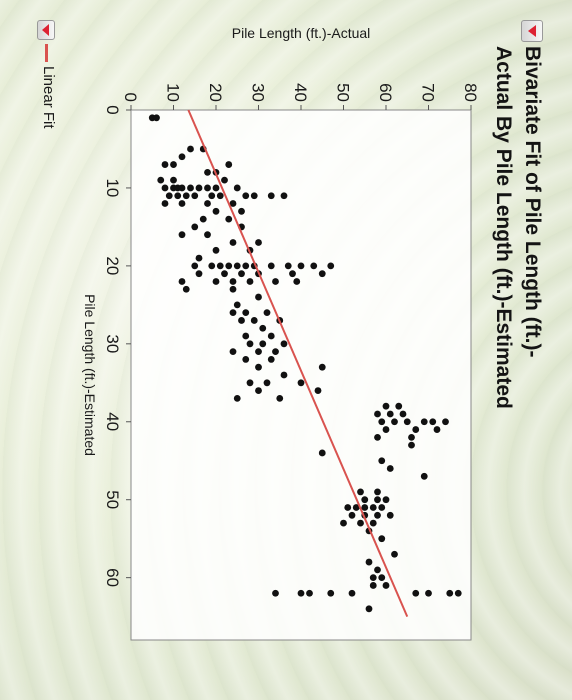  What do you see at coordinates (532, 31) in the screenshot?
I see `red-triangle-icon` at bounding box center [532, 31].